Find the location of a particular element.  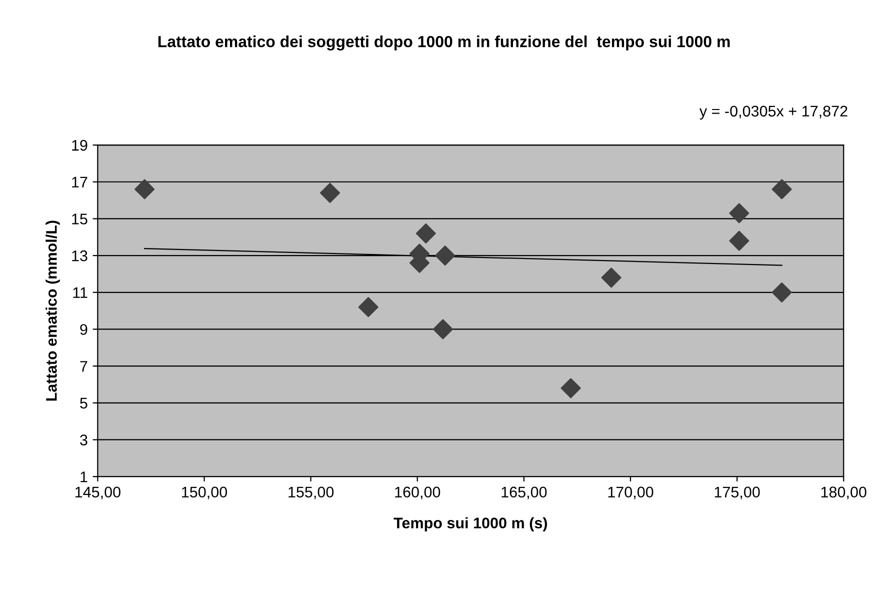

x-tick-label: 170,00 is located at coordinates (631, 493).